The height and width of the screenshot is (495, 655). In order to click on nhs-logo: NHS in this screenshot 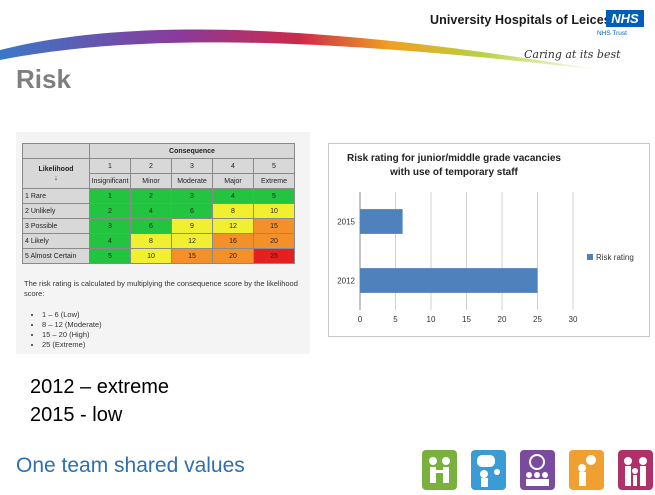, I will do `click(625, 18)`.